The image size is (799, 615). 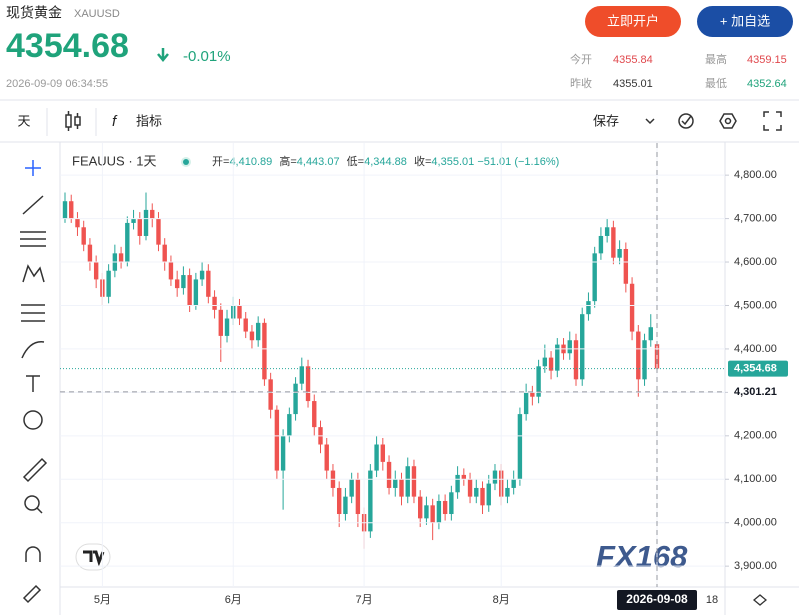 What do you see at coordinates (32, 594) in the screenshot?
I see `lock-tool` at bounding box center [32, 594].